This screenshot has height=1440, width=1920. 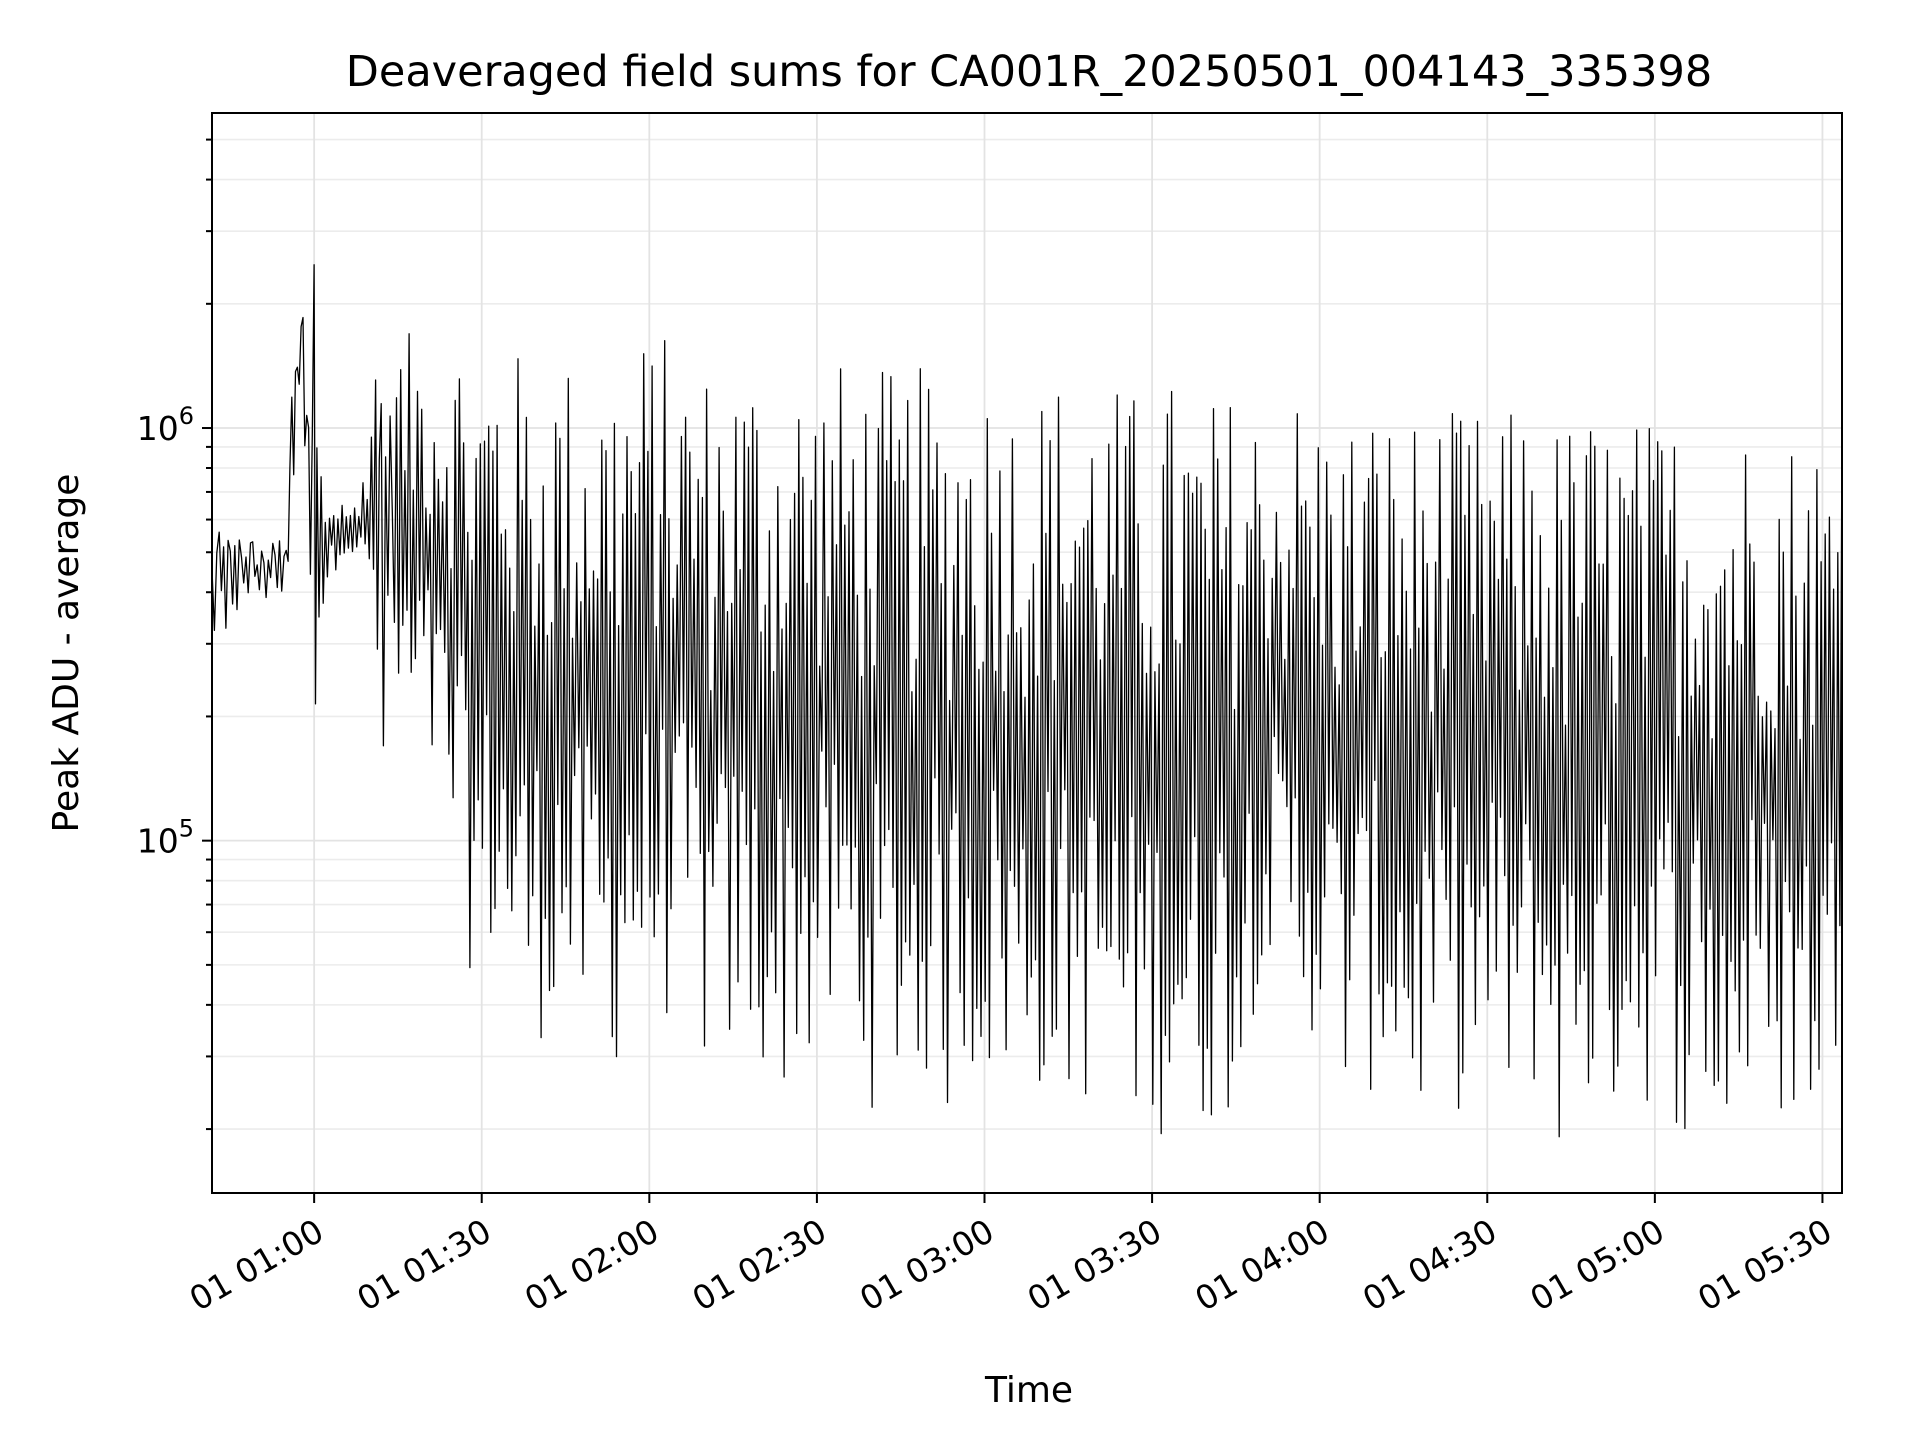 What do you see at coordinates (1429, 1265) in the screenshot?
I see `x-tick-label: 01 04:30` at bounding box center [1429, 1265].